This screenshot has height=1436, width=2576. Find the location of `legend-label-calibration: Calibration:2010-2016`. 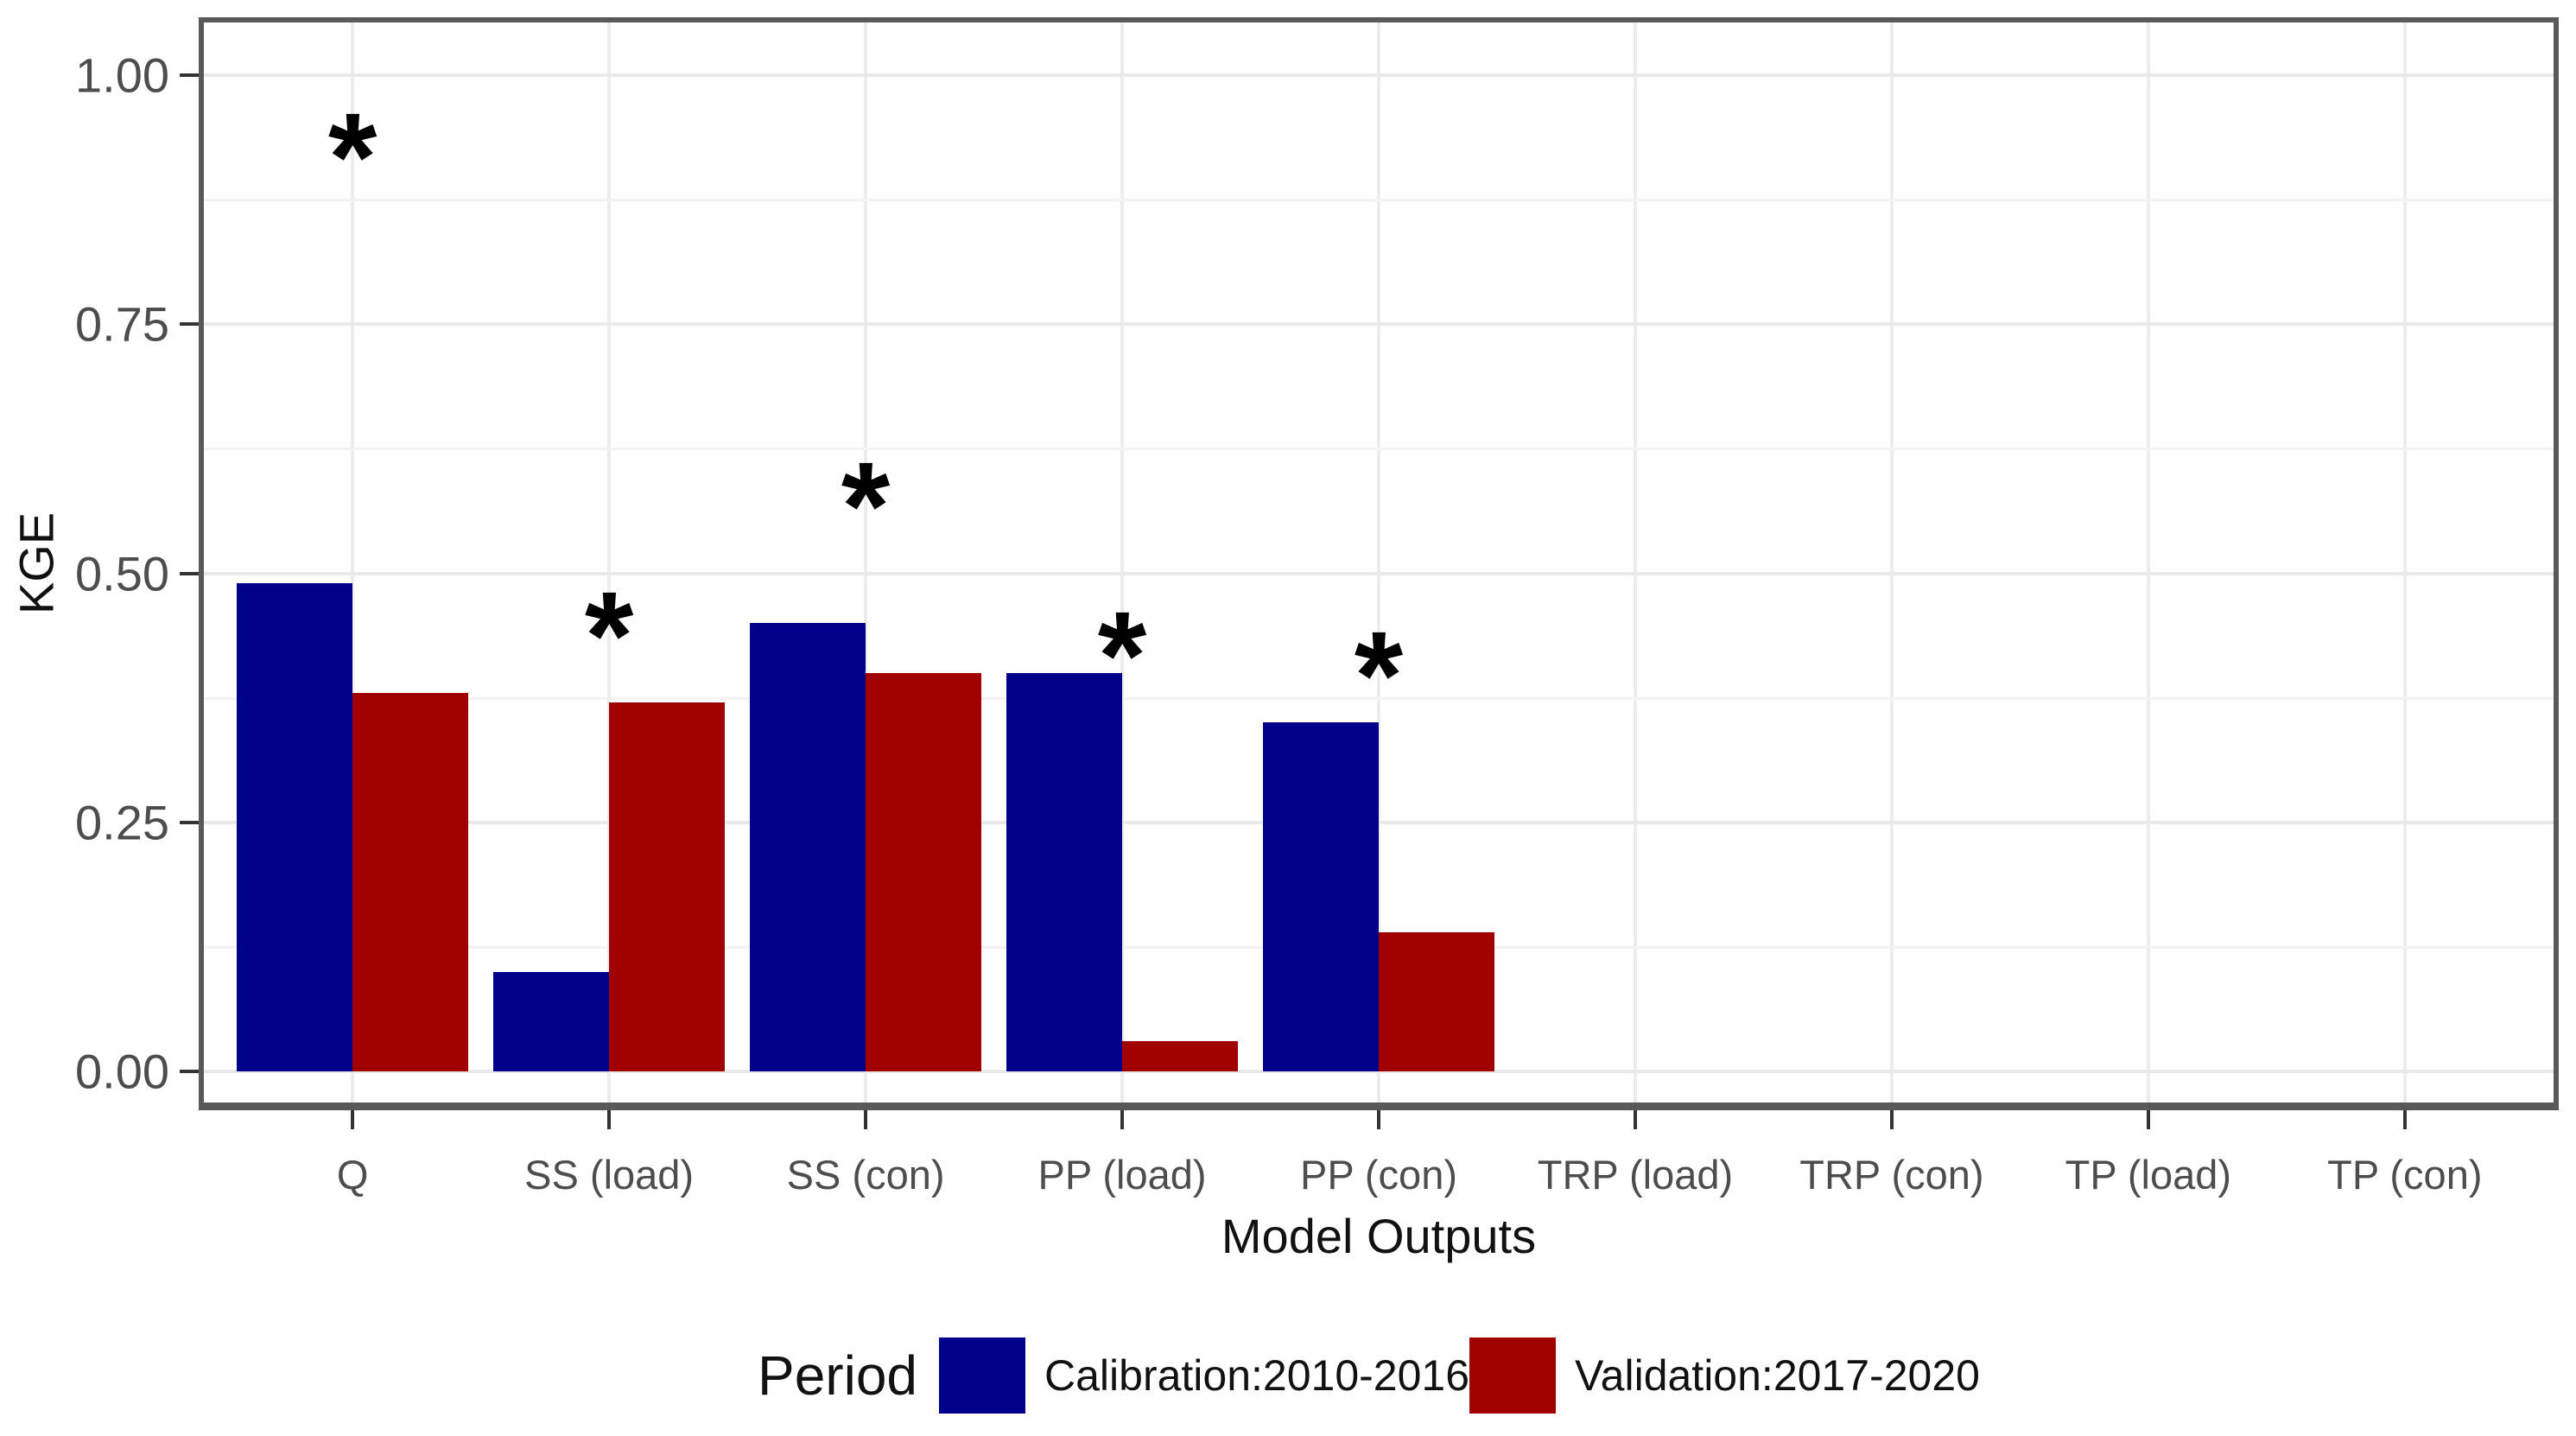

legend-label-calibration: Calibration:2010-2016 is located at coordinates (1257, 1376).